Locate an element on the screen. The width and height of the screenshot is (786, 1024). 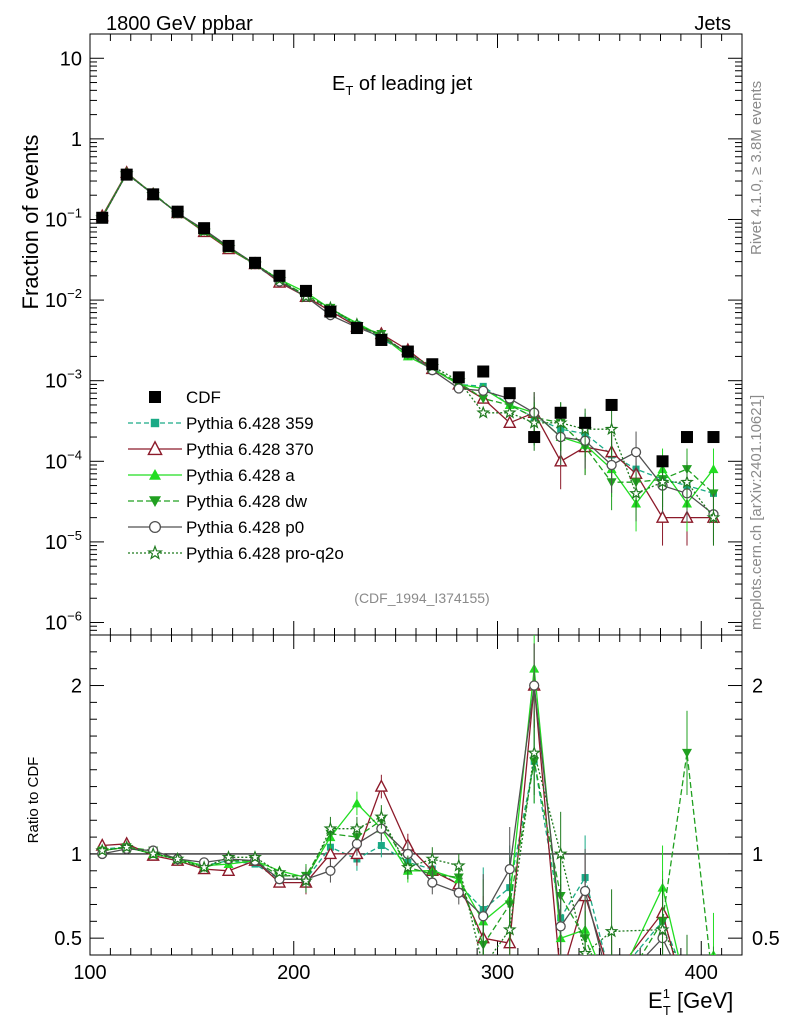
legend-label: Pythia 6.428 a is located at coordinates (240, 475).